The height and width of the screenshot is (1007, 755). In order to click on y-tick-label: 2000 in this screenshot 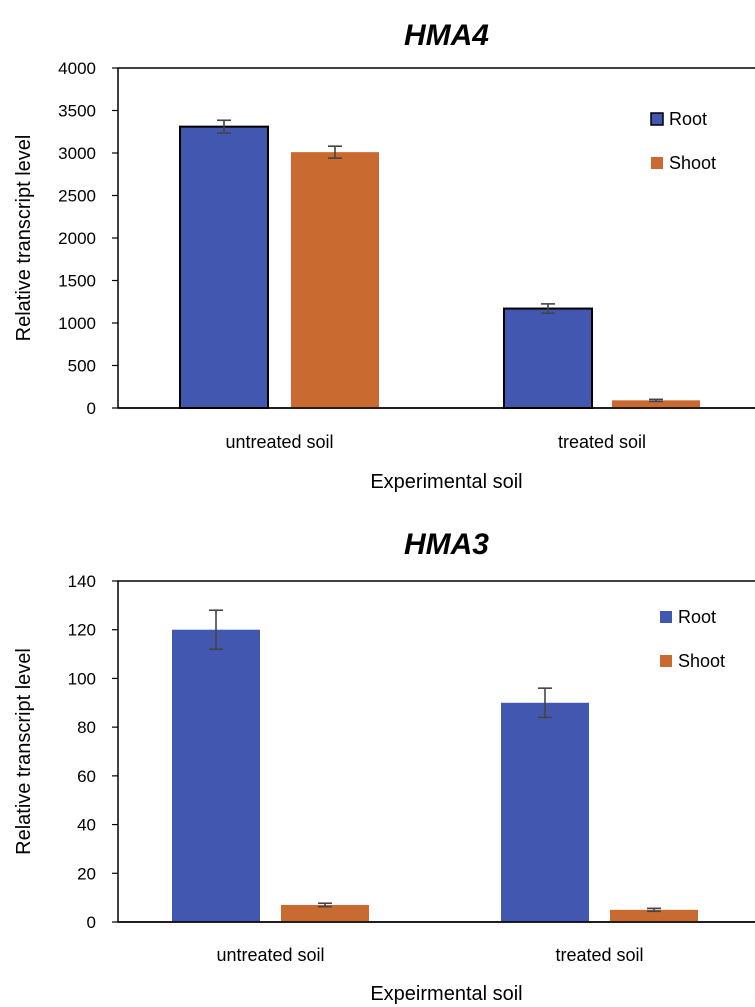, I will do `click(77, 238)`.